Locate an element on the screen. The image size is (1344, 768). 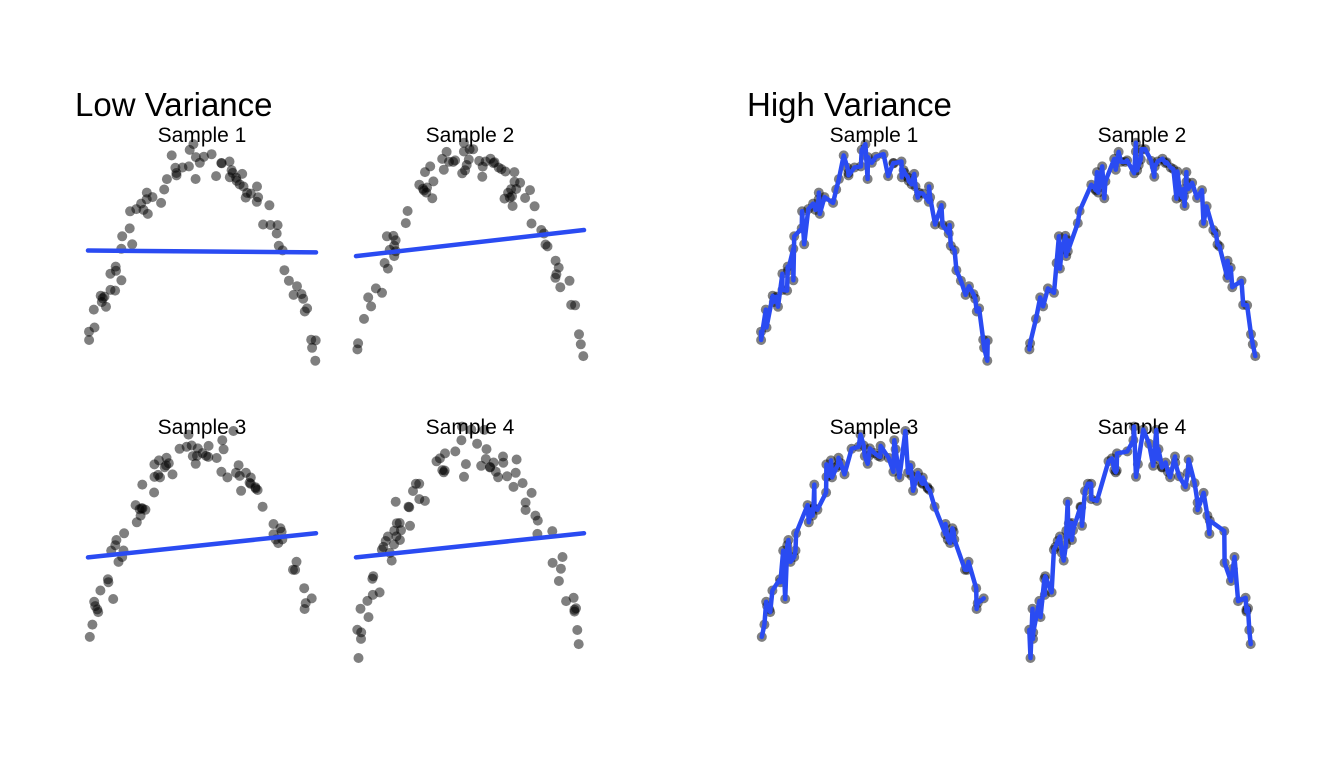
high-sample-3-fit-curve is located at coordinates (872, 534).